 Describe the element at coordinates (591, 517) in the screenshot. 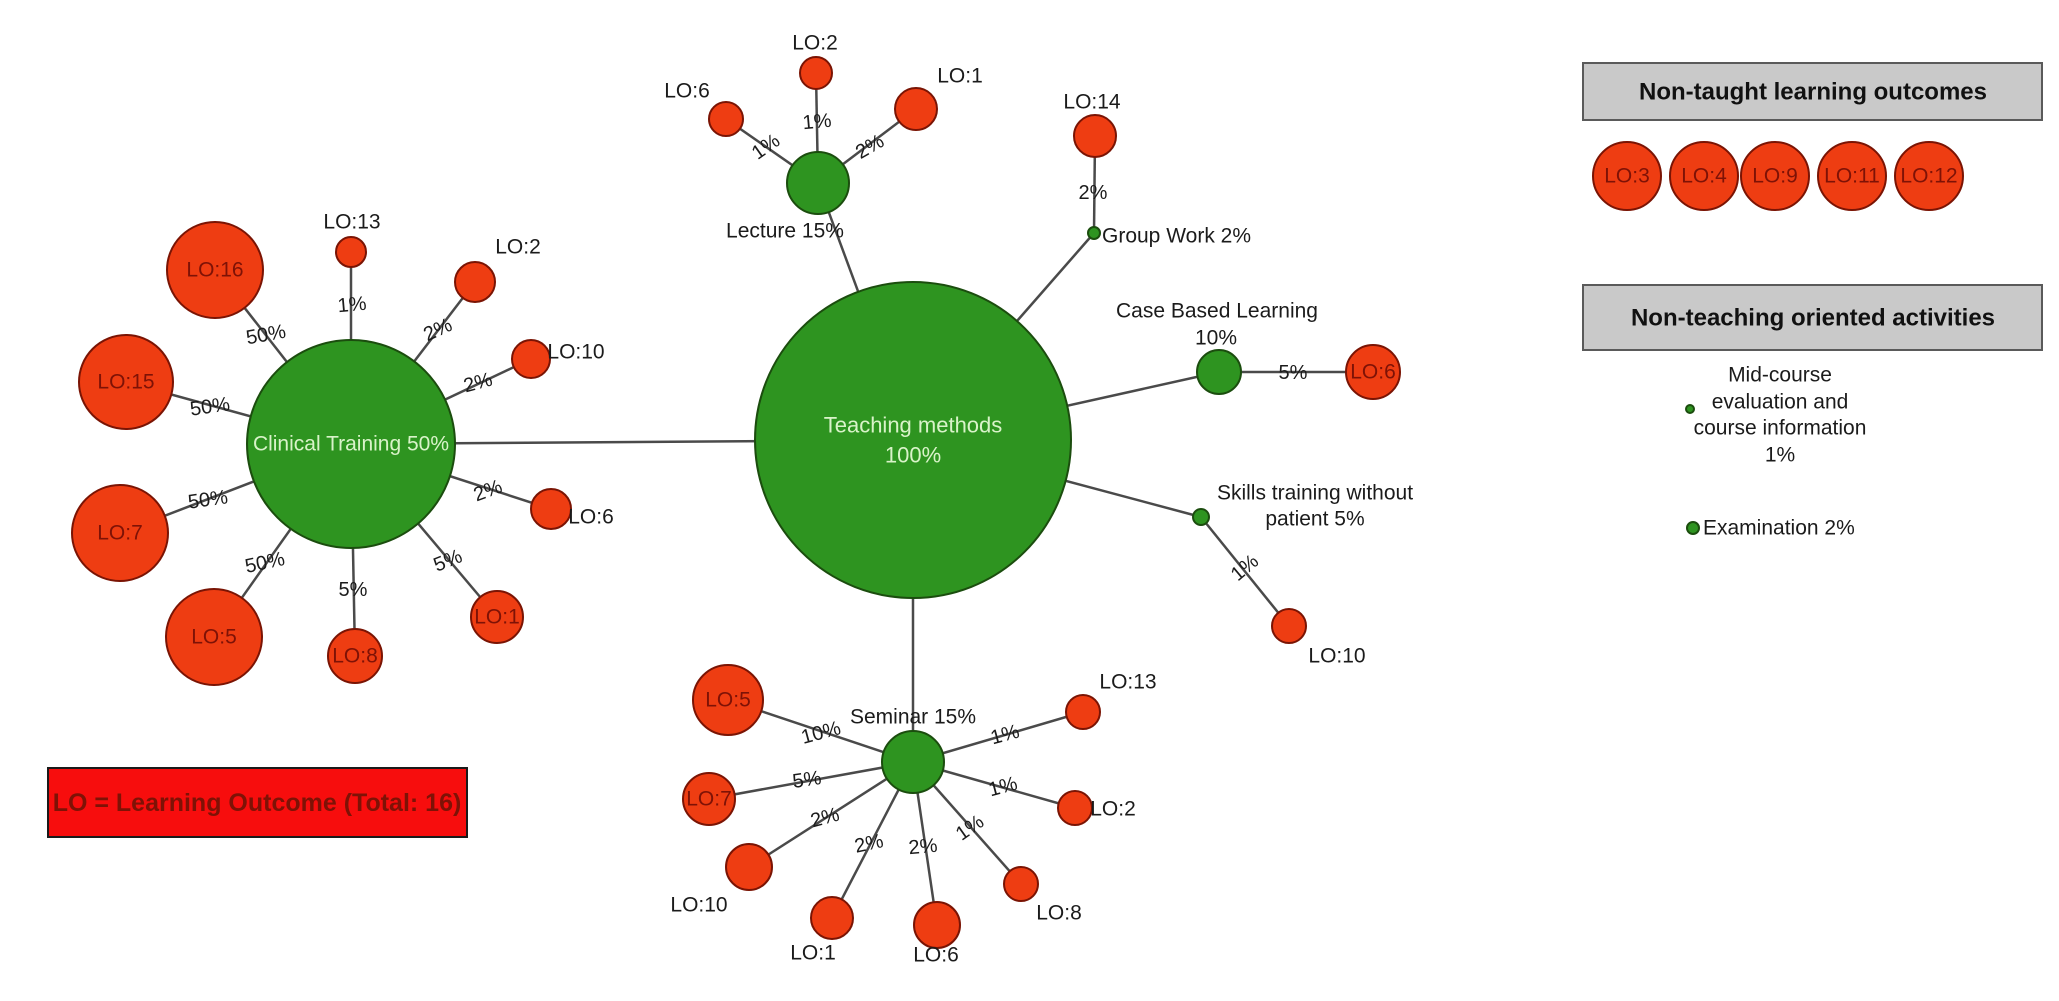

I see `clinical-training-lo6-label: LO:6` at that location.